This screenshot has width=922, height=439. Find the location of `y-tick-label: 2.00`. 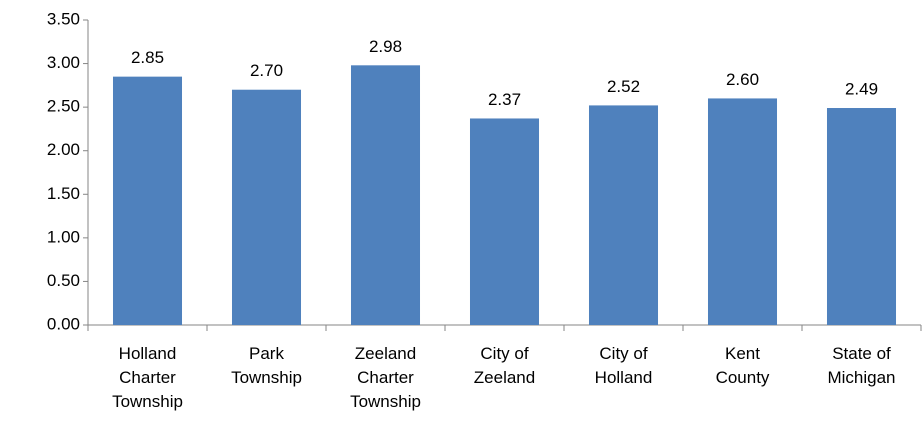

y-tick-label: 2.00 is located at coordinates (63, 149).